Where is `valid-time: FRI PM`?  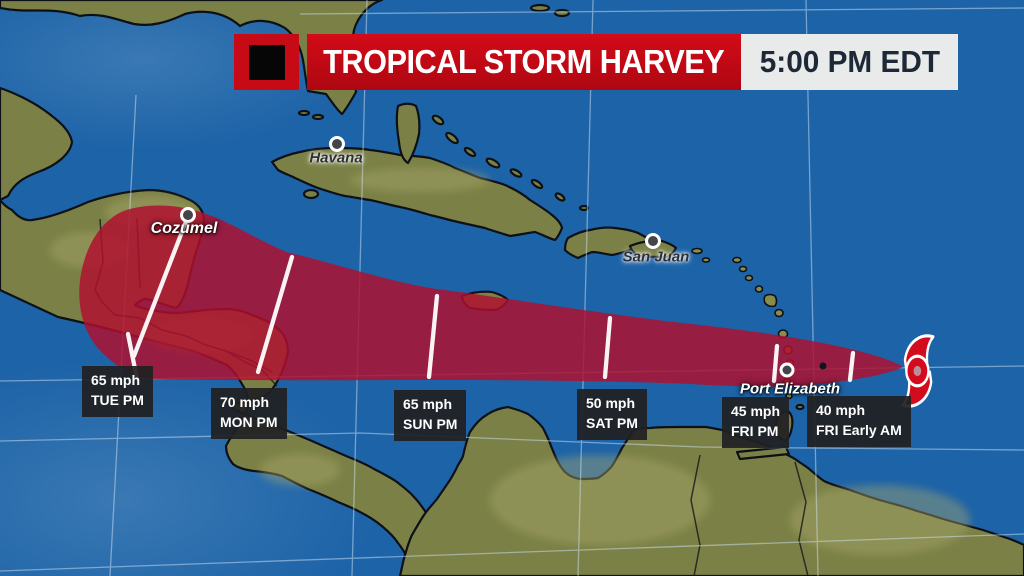 valid-time: FRI PM is located at coordinates (755, 430).